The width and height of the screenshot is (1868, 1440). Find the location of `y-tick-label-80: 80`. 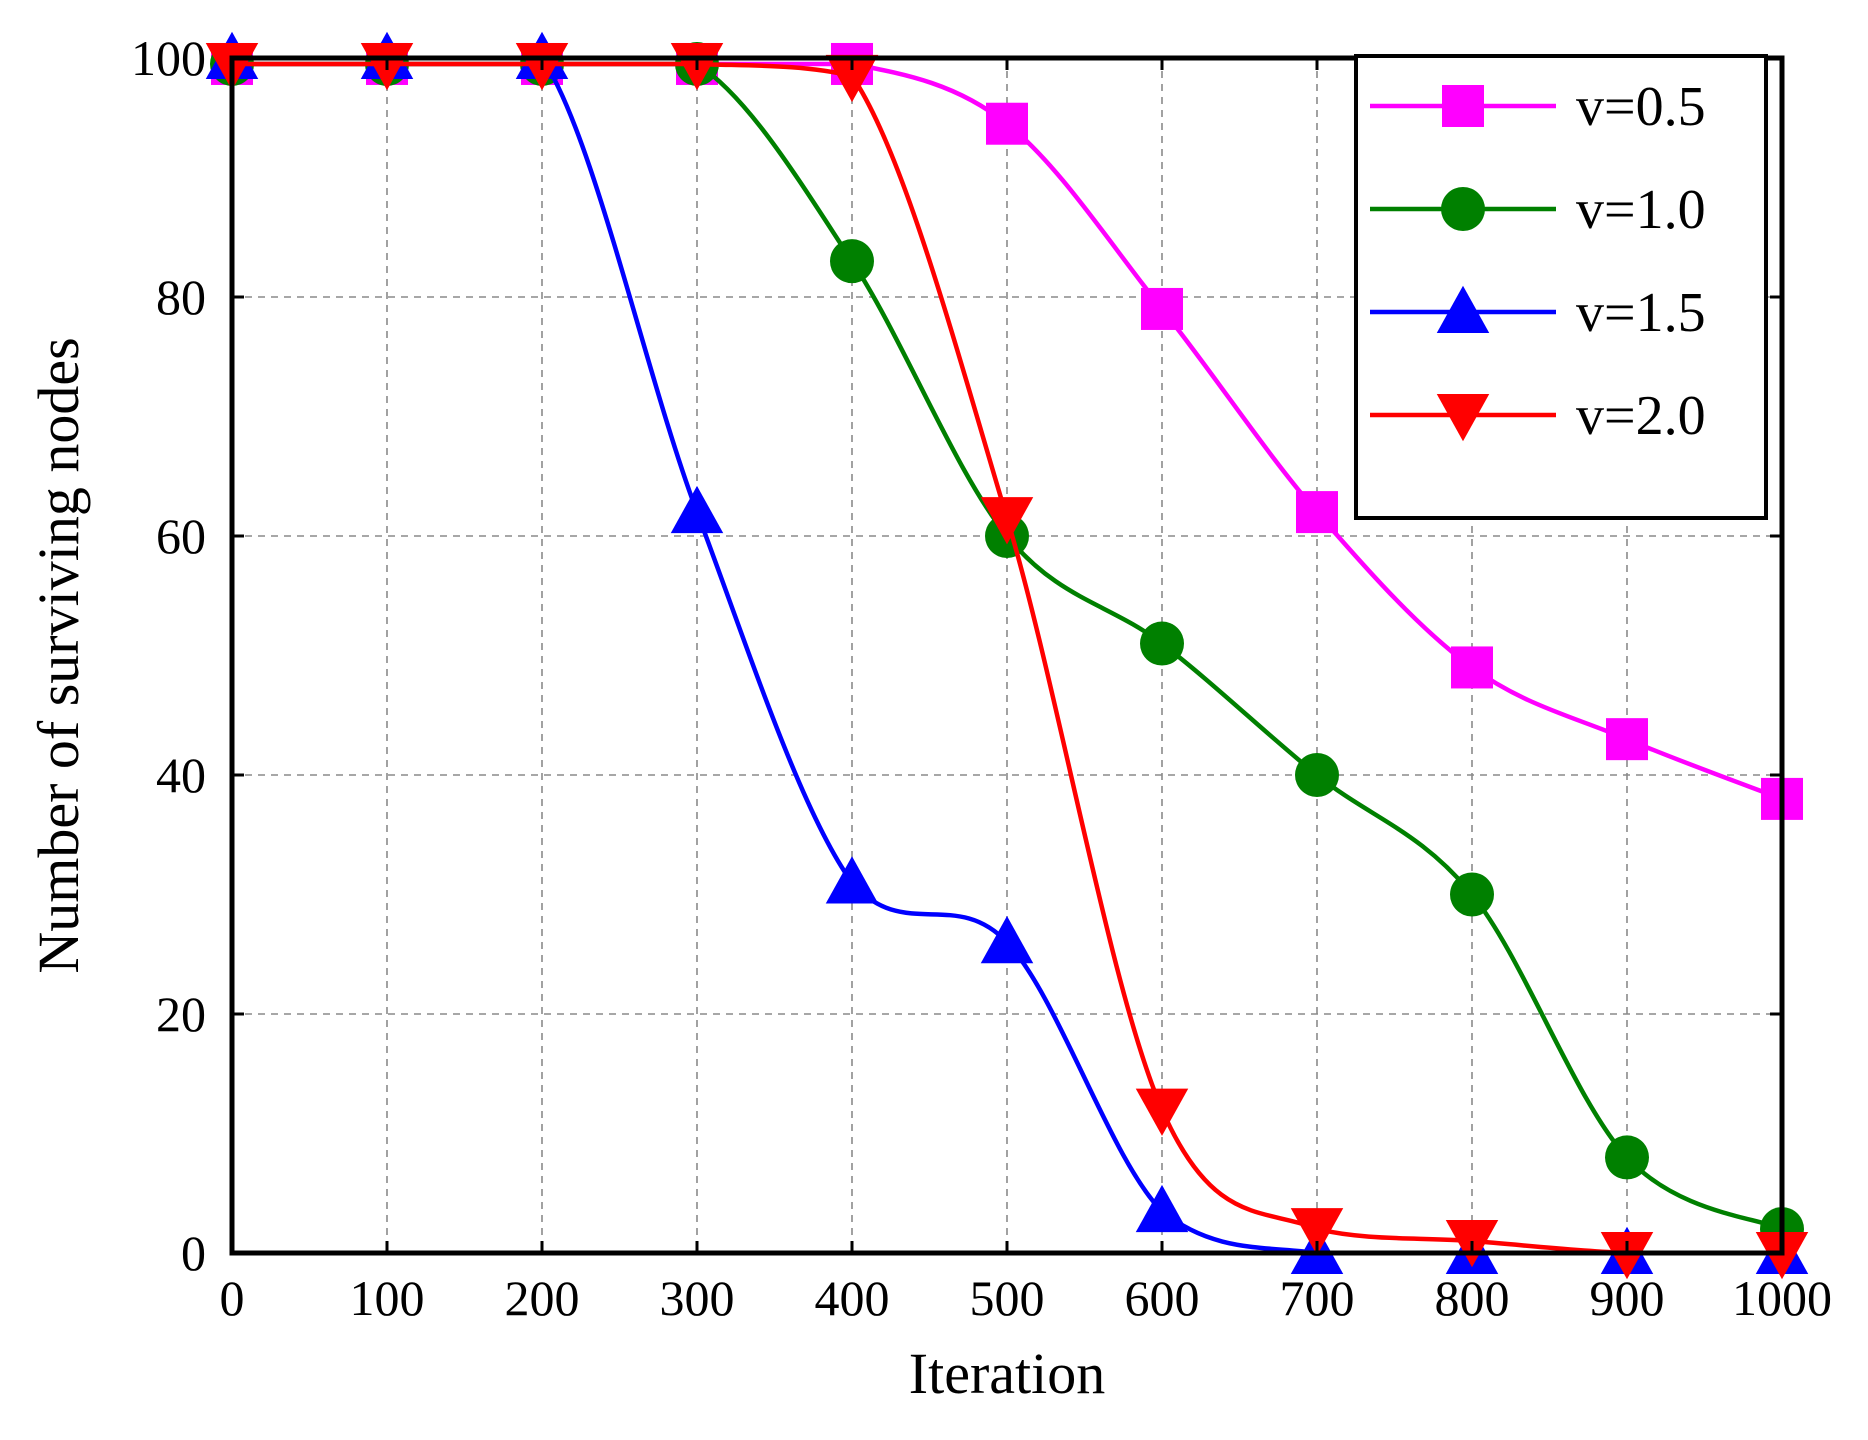

y-tick-label-80: 80 is located at coordinates (181, 297).